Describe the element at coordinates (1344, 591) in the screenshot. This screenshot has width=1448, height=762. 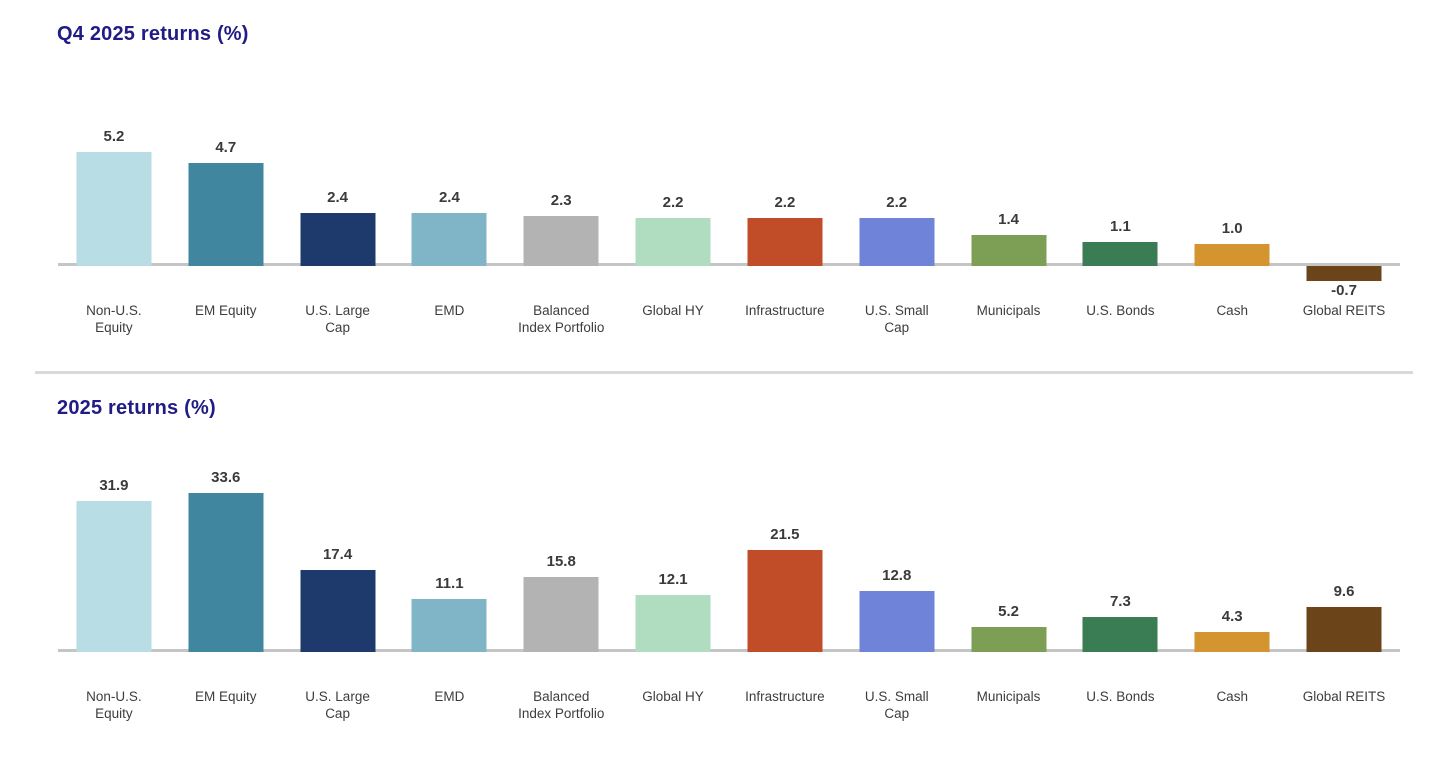
I see `value-label: 9.6` at that location.